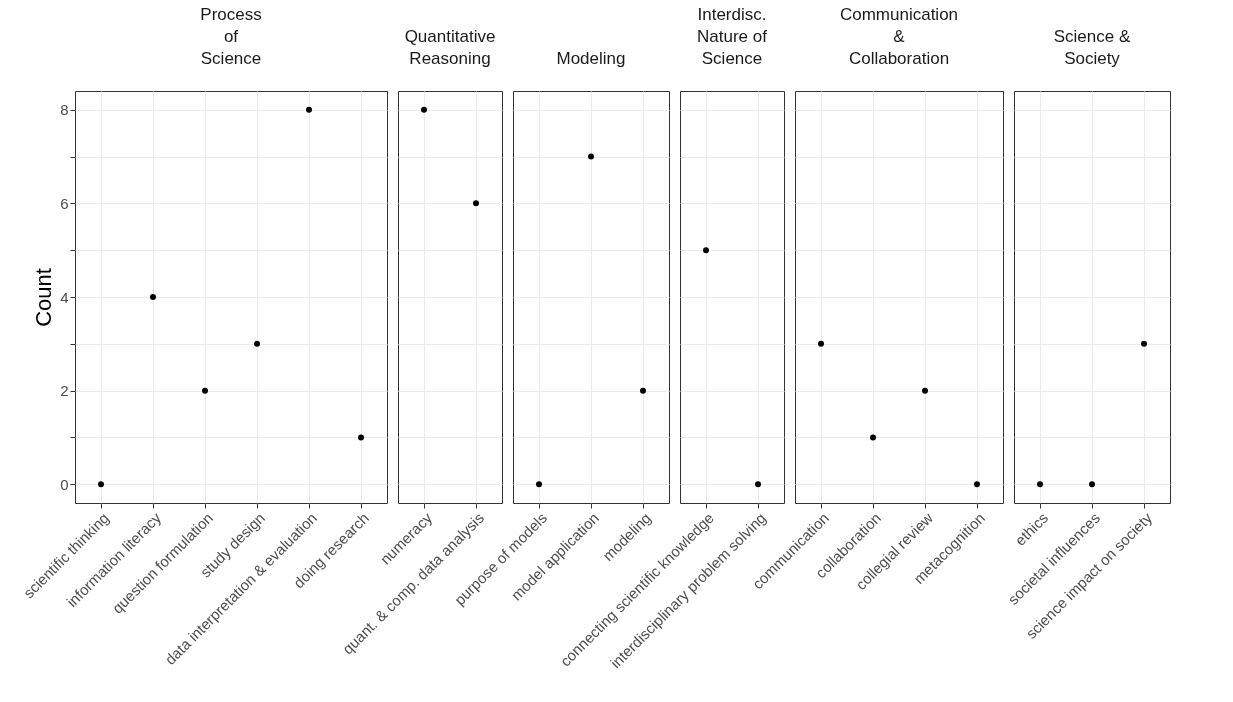 The image size is (1233, 702). Describe the element at coordinates (64, 391) in the screenshot. I see `y-tick-label: 2` at that location.